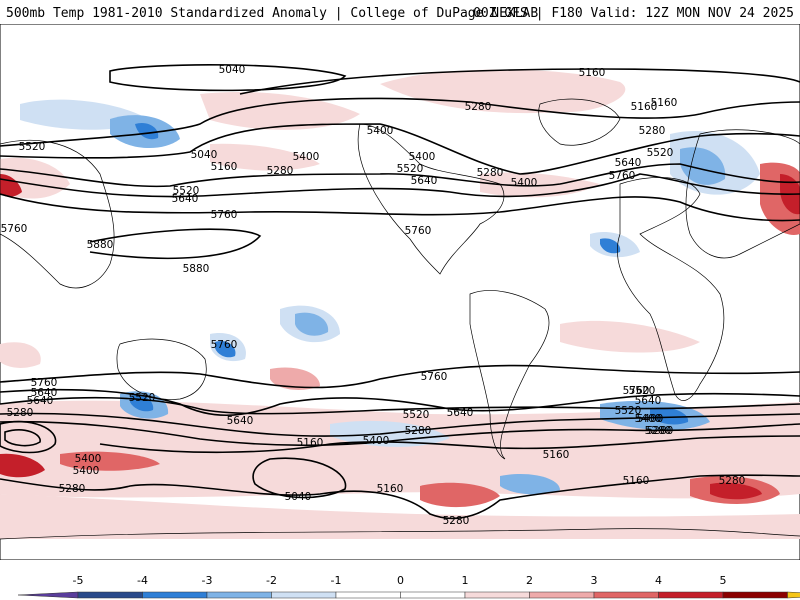 The height and width of the screenshot is (600, 800). I want to click on colorbar-segments, so click(408, 595).